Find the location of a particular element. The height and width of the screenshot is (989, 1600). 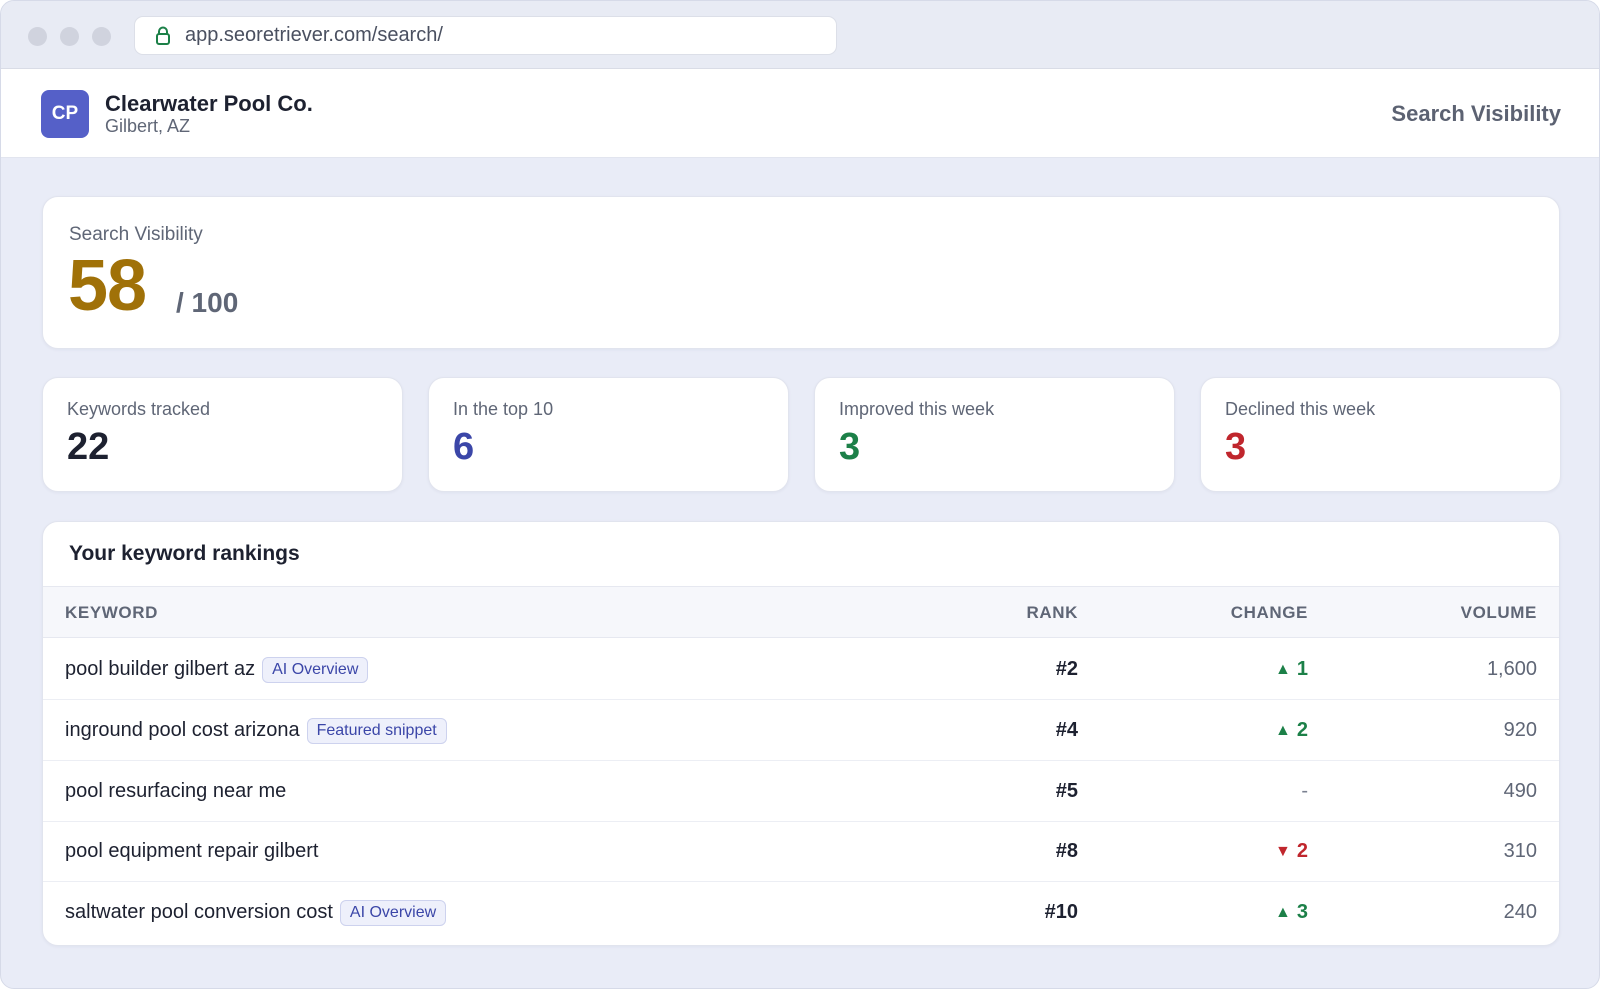

keyword-text: pool resurfacing near me is located at coordinates (176, 791).